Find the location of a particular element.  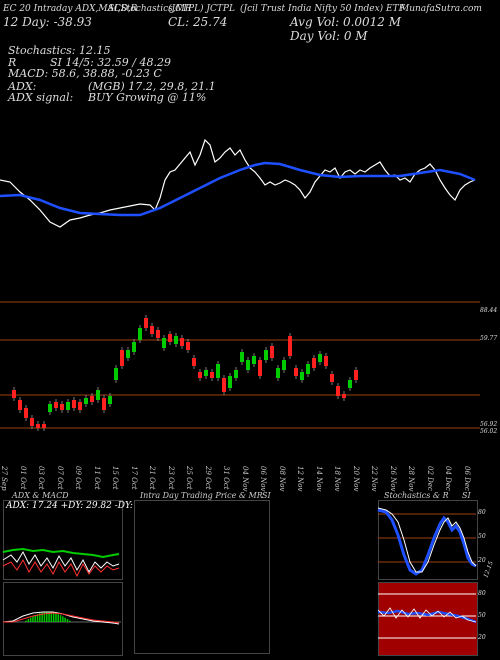

stoch-tick-80: 80 is located at coordinates (482, 512).